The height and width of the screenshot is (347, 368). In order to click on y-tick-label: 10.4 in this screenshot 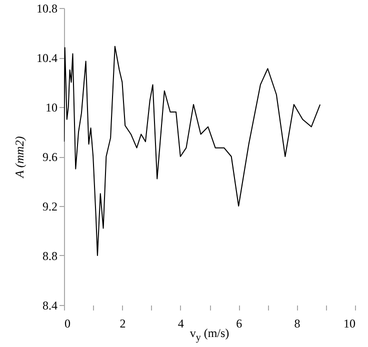, I will do `click(47, 58)`.